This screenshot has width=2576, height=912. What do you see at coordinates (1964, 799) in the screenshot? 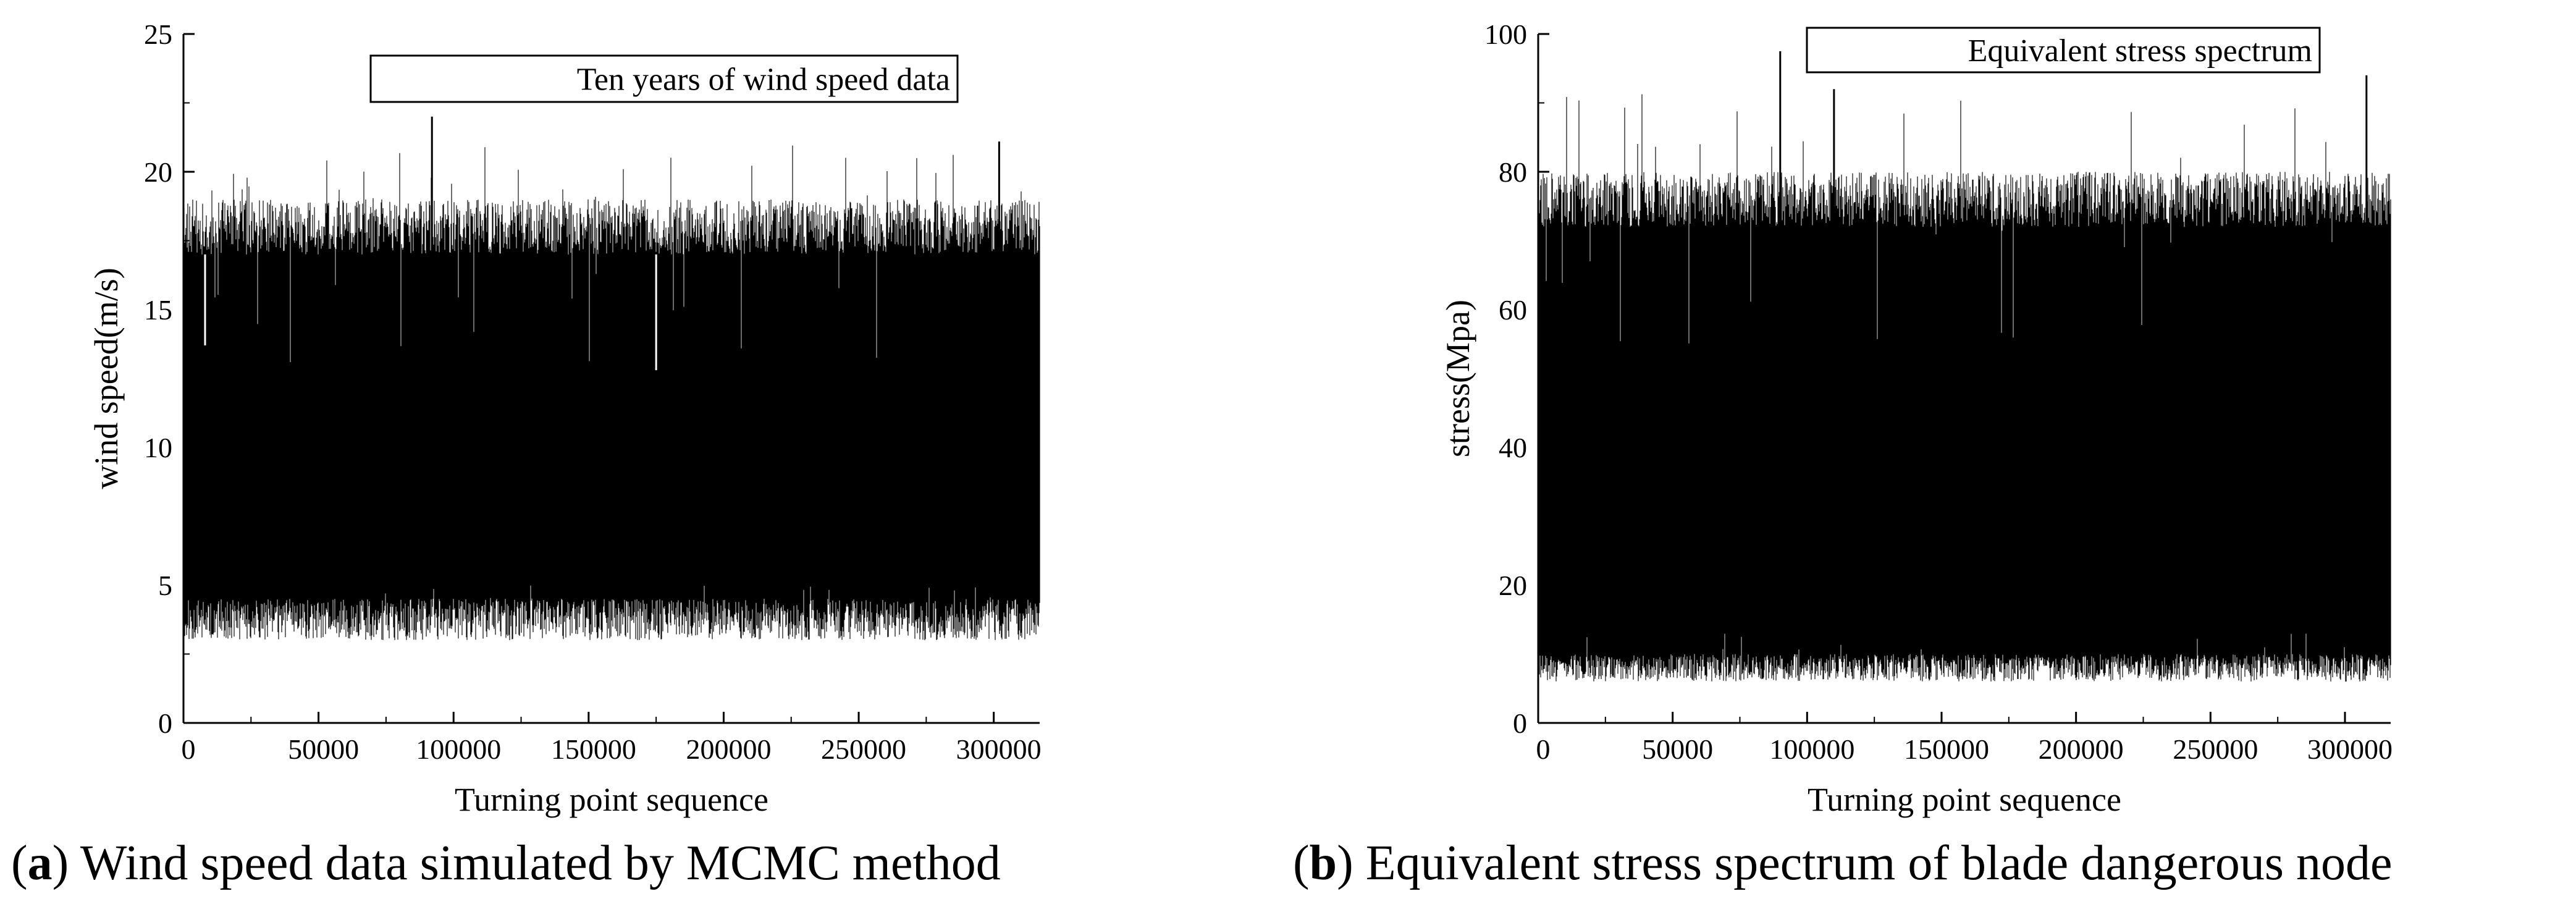
I see `stress-x-axis-label: Turning point sequence` at bounding box center [1964, 799].